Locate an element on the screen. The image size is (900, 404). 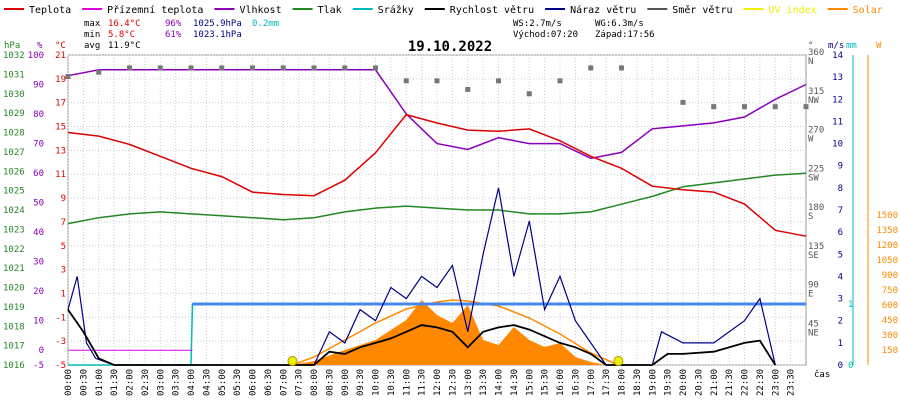
stat-value: WS:2.7m/s is located at coordinates (537, 24).